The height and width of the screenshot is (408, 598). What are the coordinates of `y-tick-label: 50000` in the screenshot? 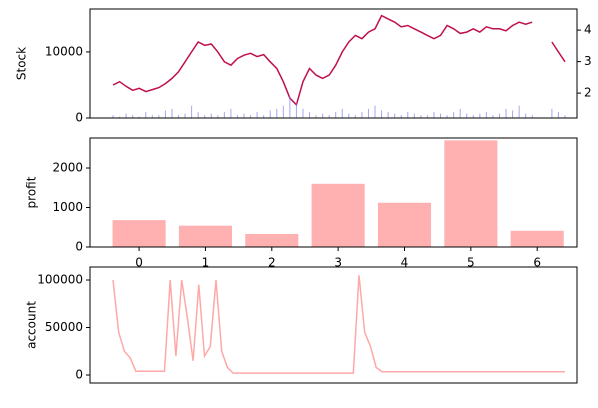 It's located at (64, 327).